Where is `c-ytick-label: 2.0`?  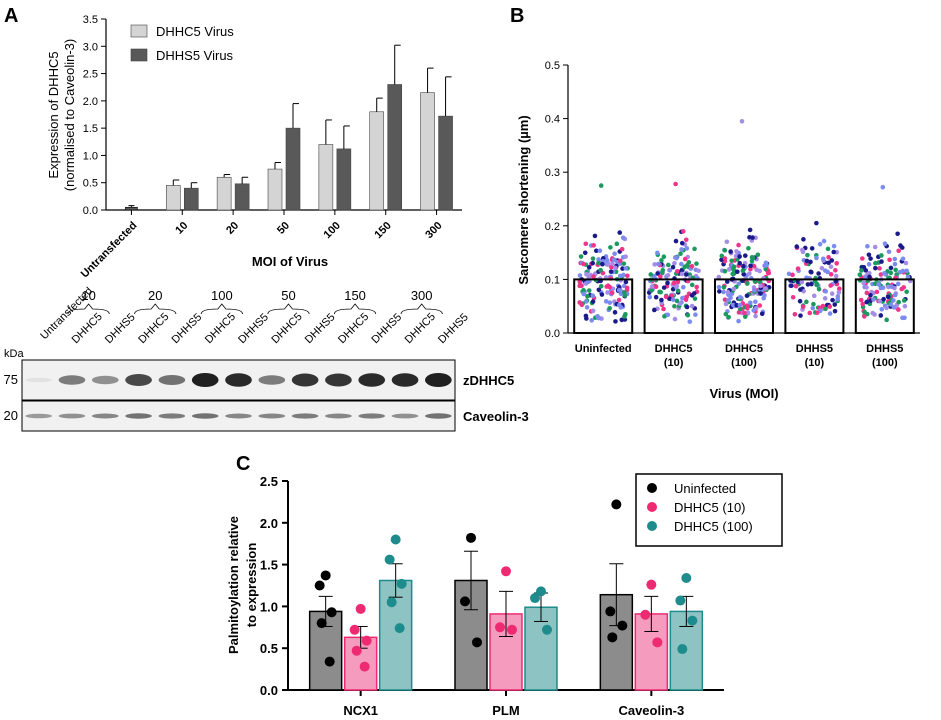 c-ytick-label: 2.0 is located at coordinates (269, 523).